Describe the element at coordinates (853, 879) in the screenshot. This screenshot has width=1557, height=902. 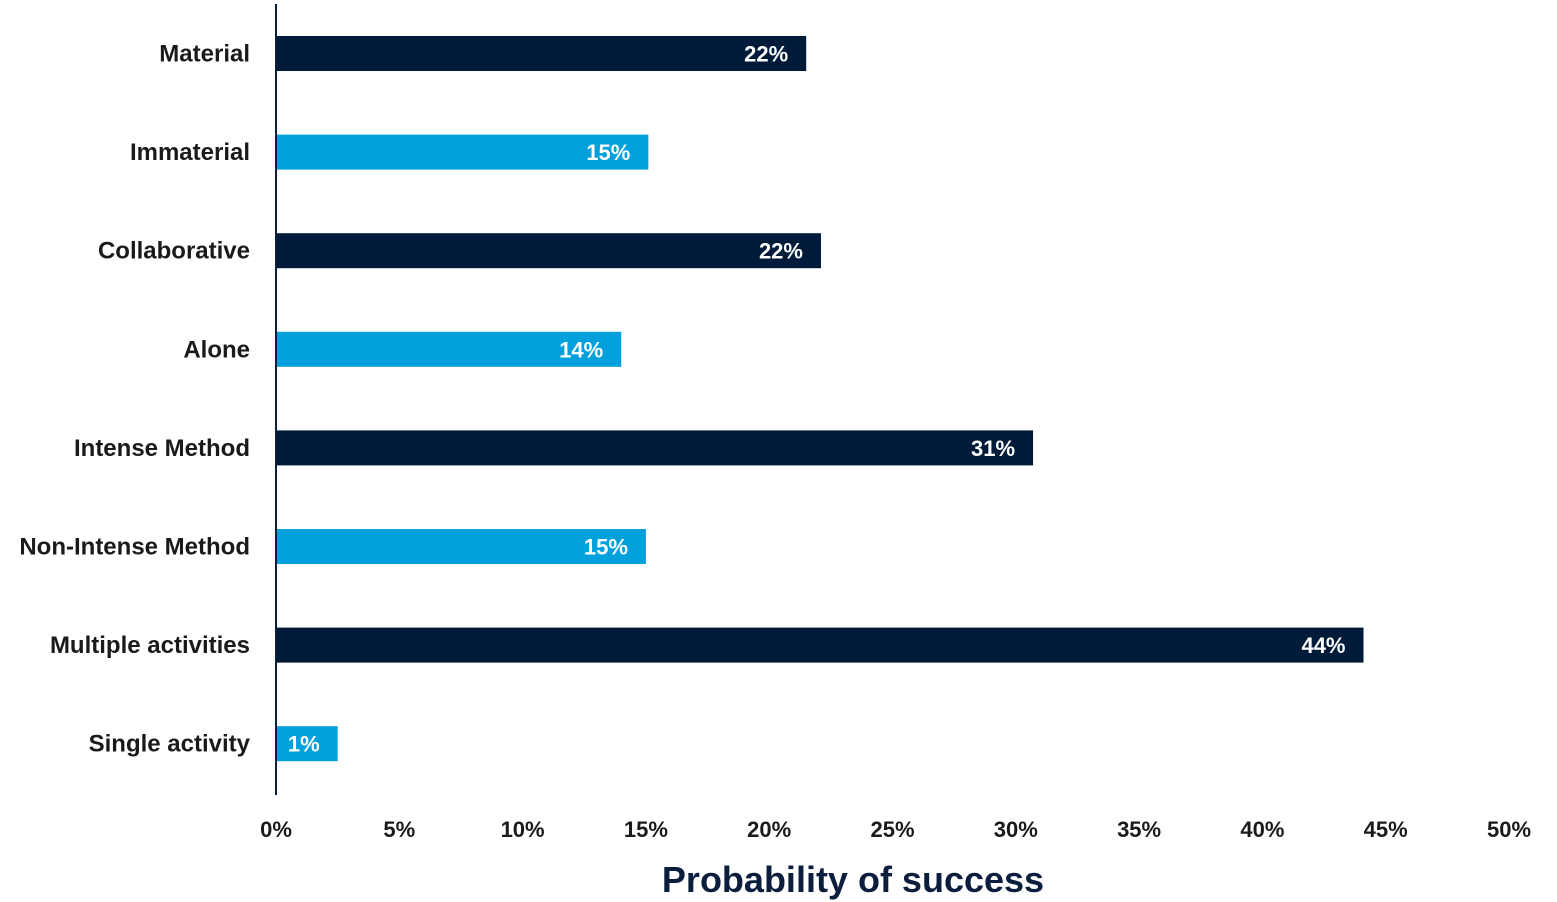
I see `x-axis-title: Probability of success` at that location.